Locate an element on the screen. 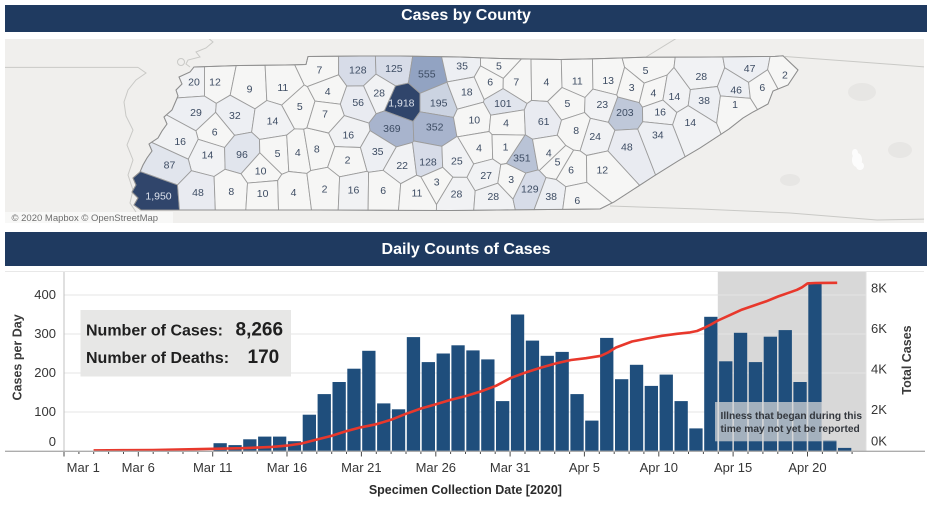  svg-text: 48 is located at coordinates (198, 193).